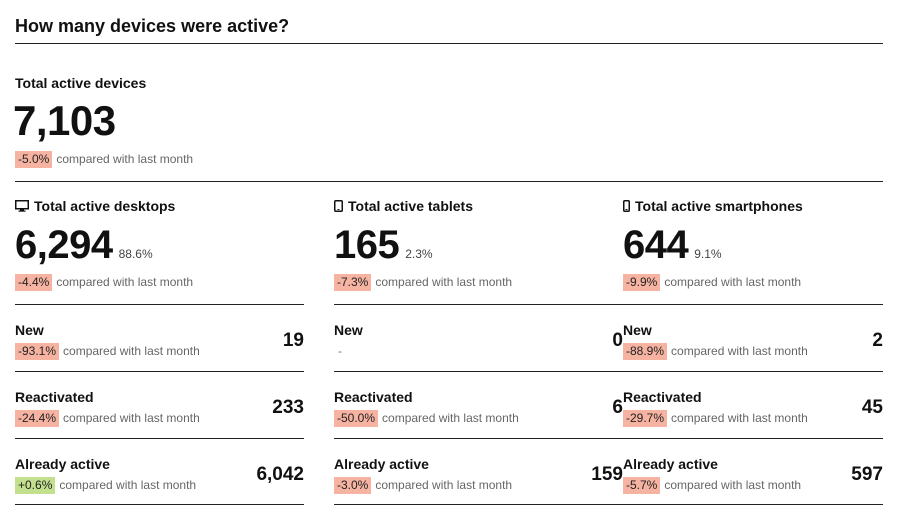 The width and height of the screenshot is (898, 521). Describe the element at coordinates (37, 351) in the screenshot. I see `change-badge: -93.1%` at that location.